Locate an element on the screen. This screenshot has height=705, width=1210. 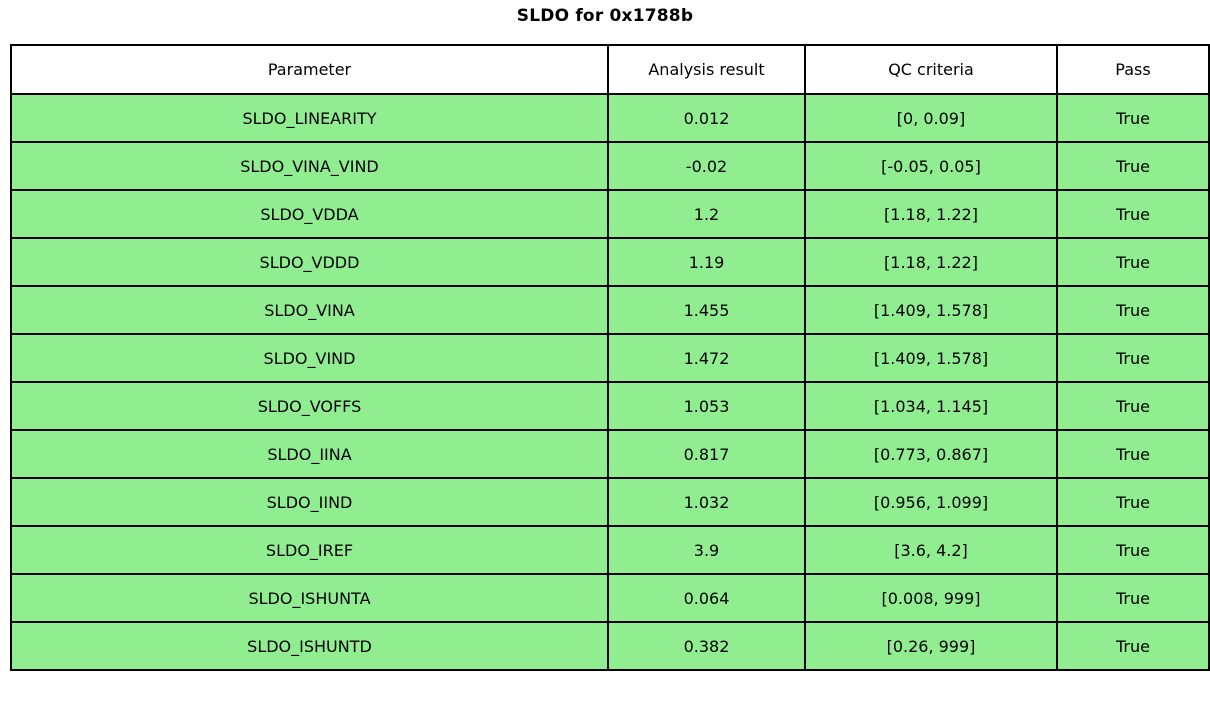
column-header-pass: Pass is located at coordinates (1133, 69).